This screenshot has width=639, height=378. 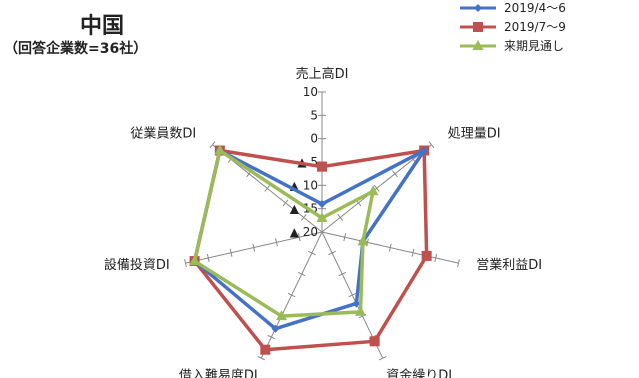 What do you see at coordinates (534, 46) in the screenshot?
I see `legend-entry: 来期見通し` at bounding box center [534, 46].